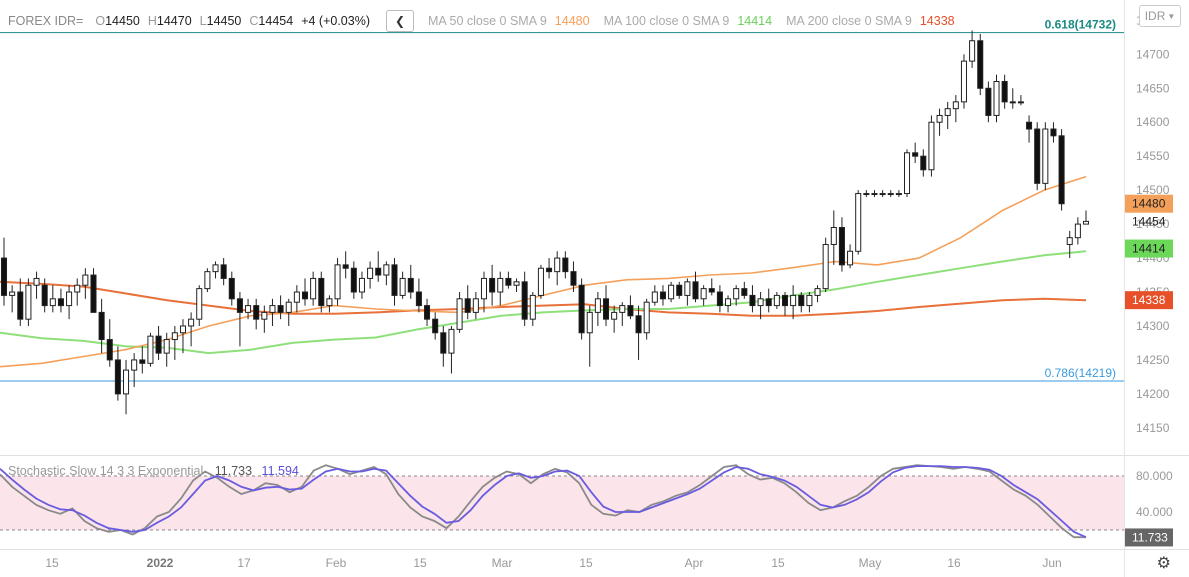 This screenshot has width=1189, height=577. What do you see at coordinates (778, 563) in the screenshot?
I see `time-tick-label: 15` at bounding box center [778, 563].